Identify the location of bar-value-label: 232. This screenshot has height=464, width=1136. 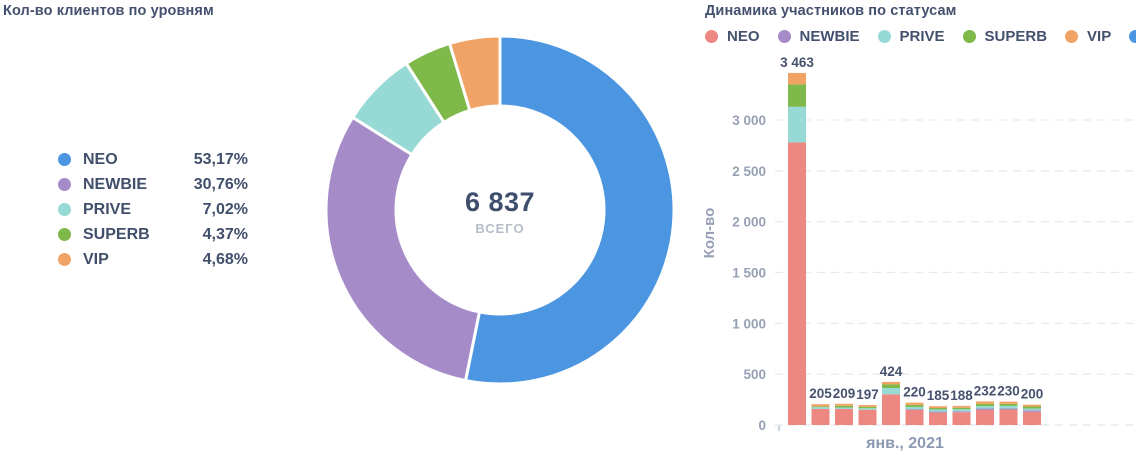
(985, 390).